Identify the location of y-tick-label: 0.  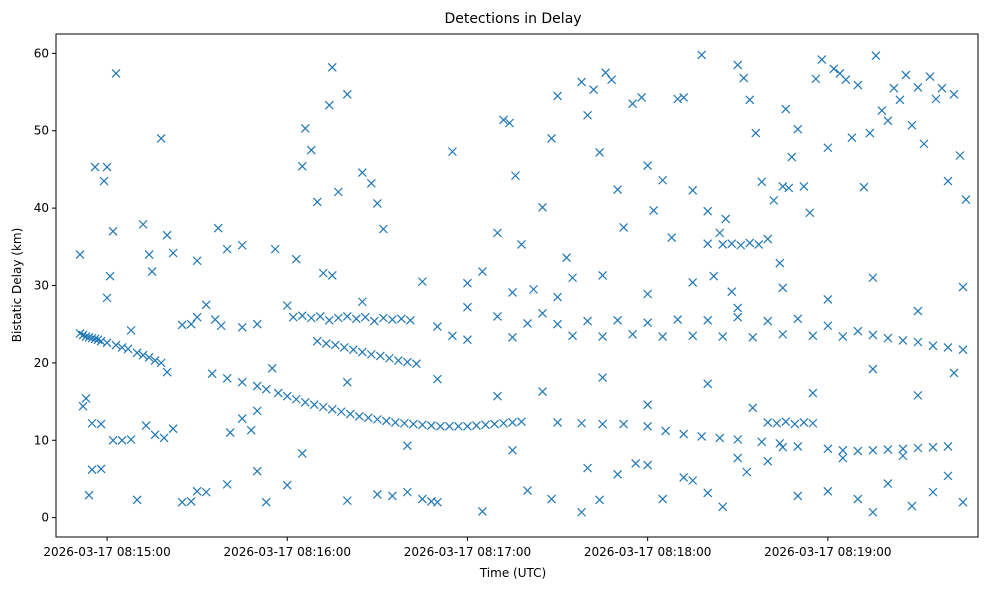
(45, 518).